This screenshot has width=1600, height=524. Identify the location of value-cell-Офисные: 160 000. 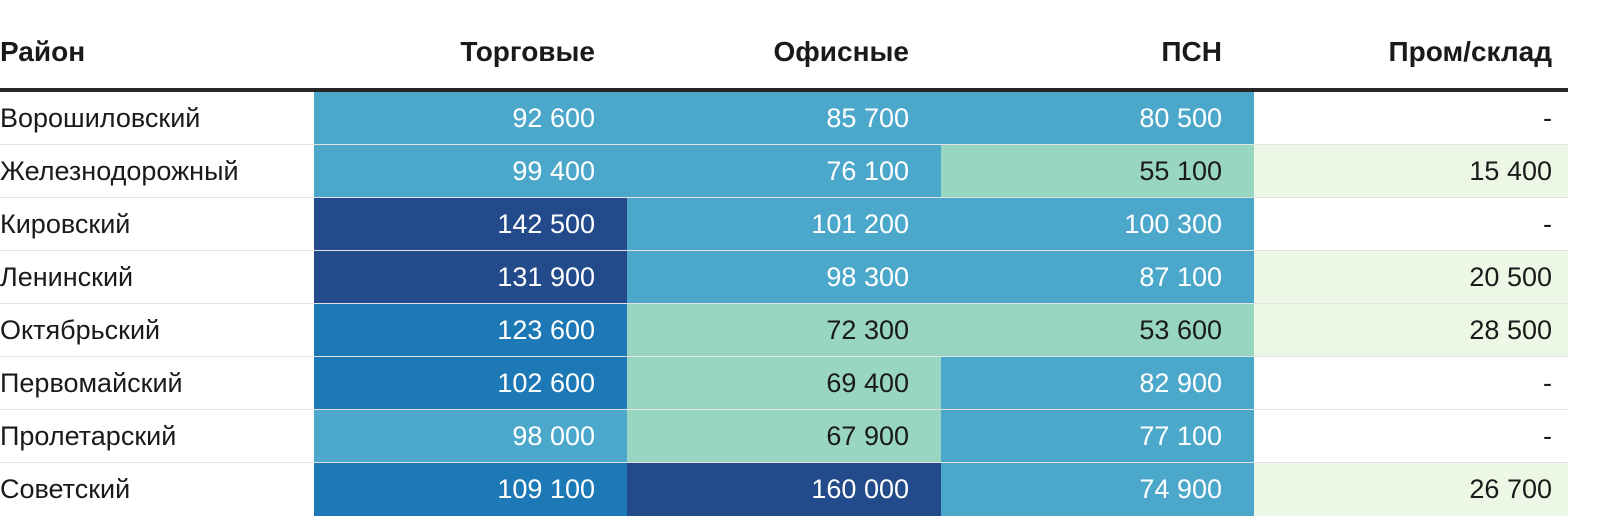
(784, 489).